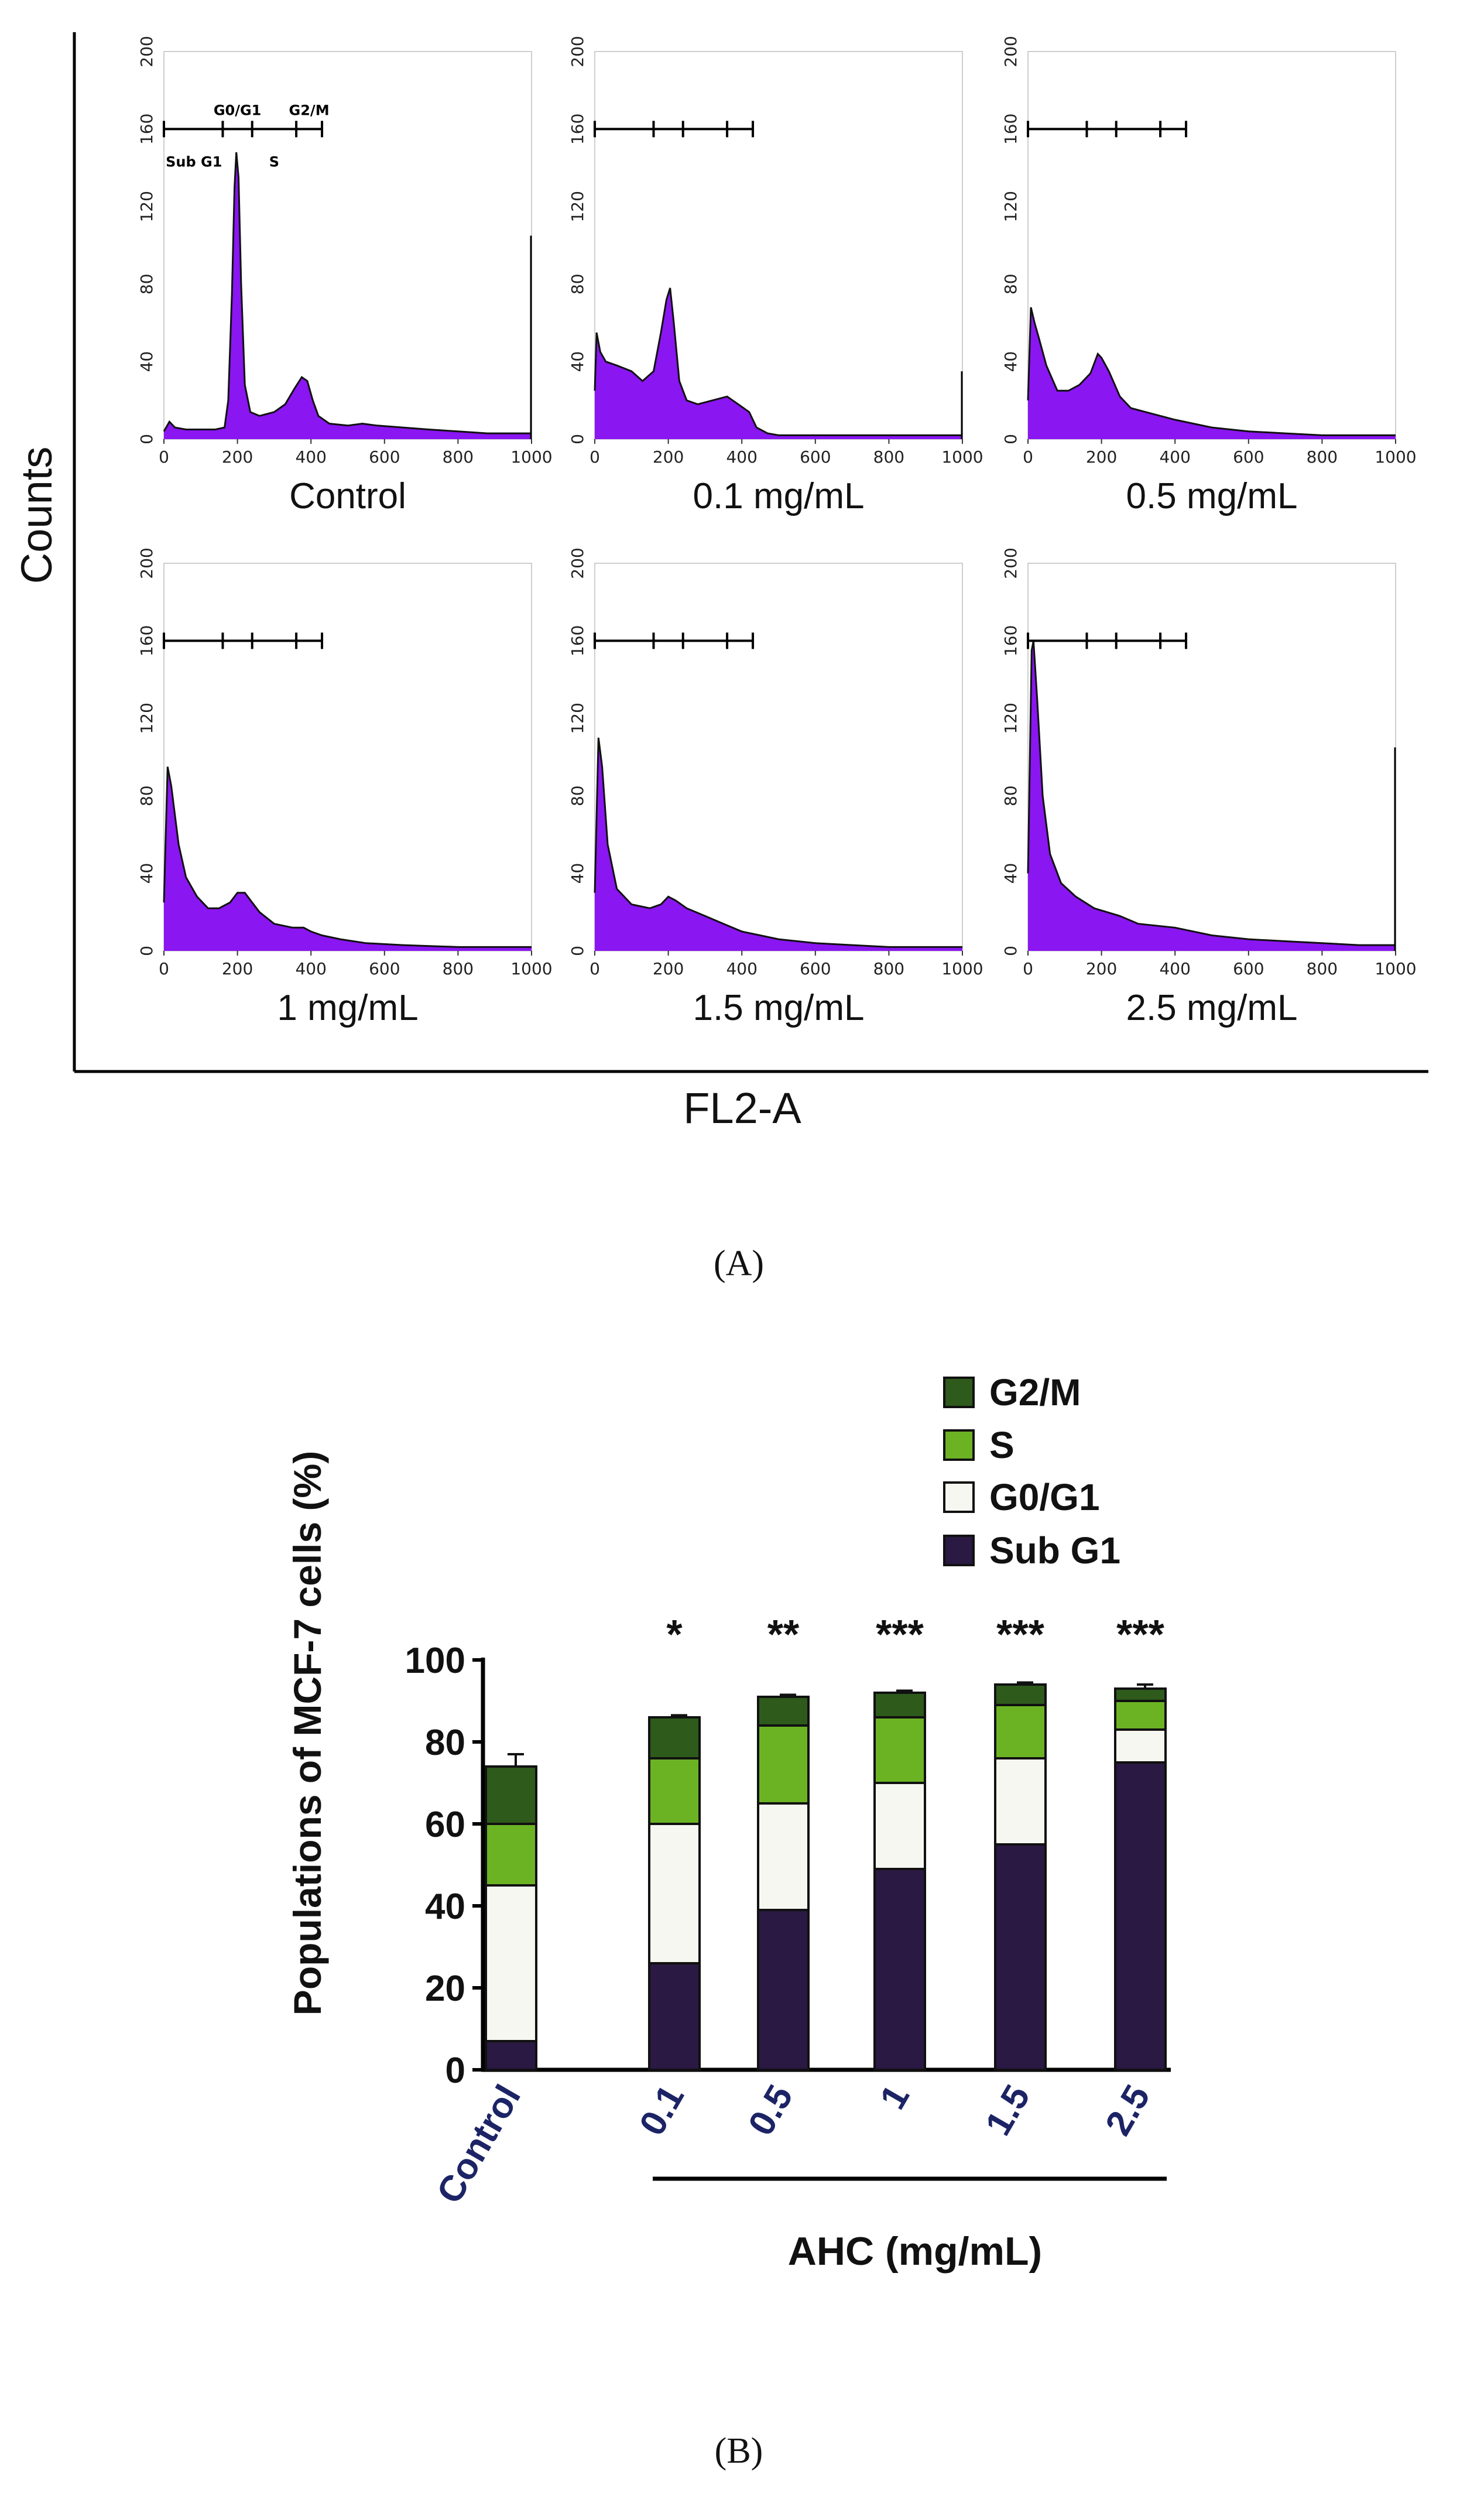  Describe the element at coordinates (662, 2110) in the screenshot. I see `bar-category-label: 0.1` at that location.